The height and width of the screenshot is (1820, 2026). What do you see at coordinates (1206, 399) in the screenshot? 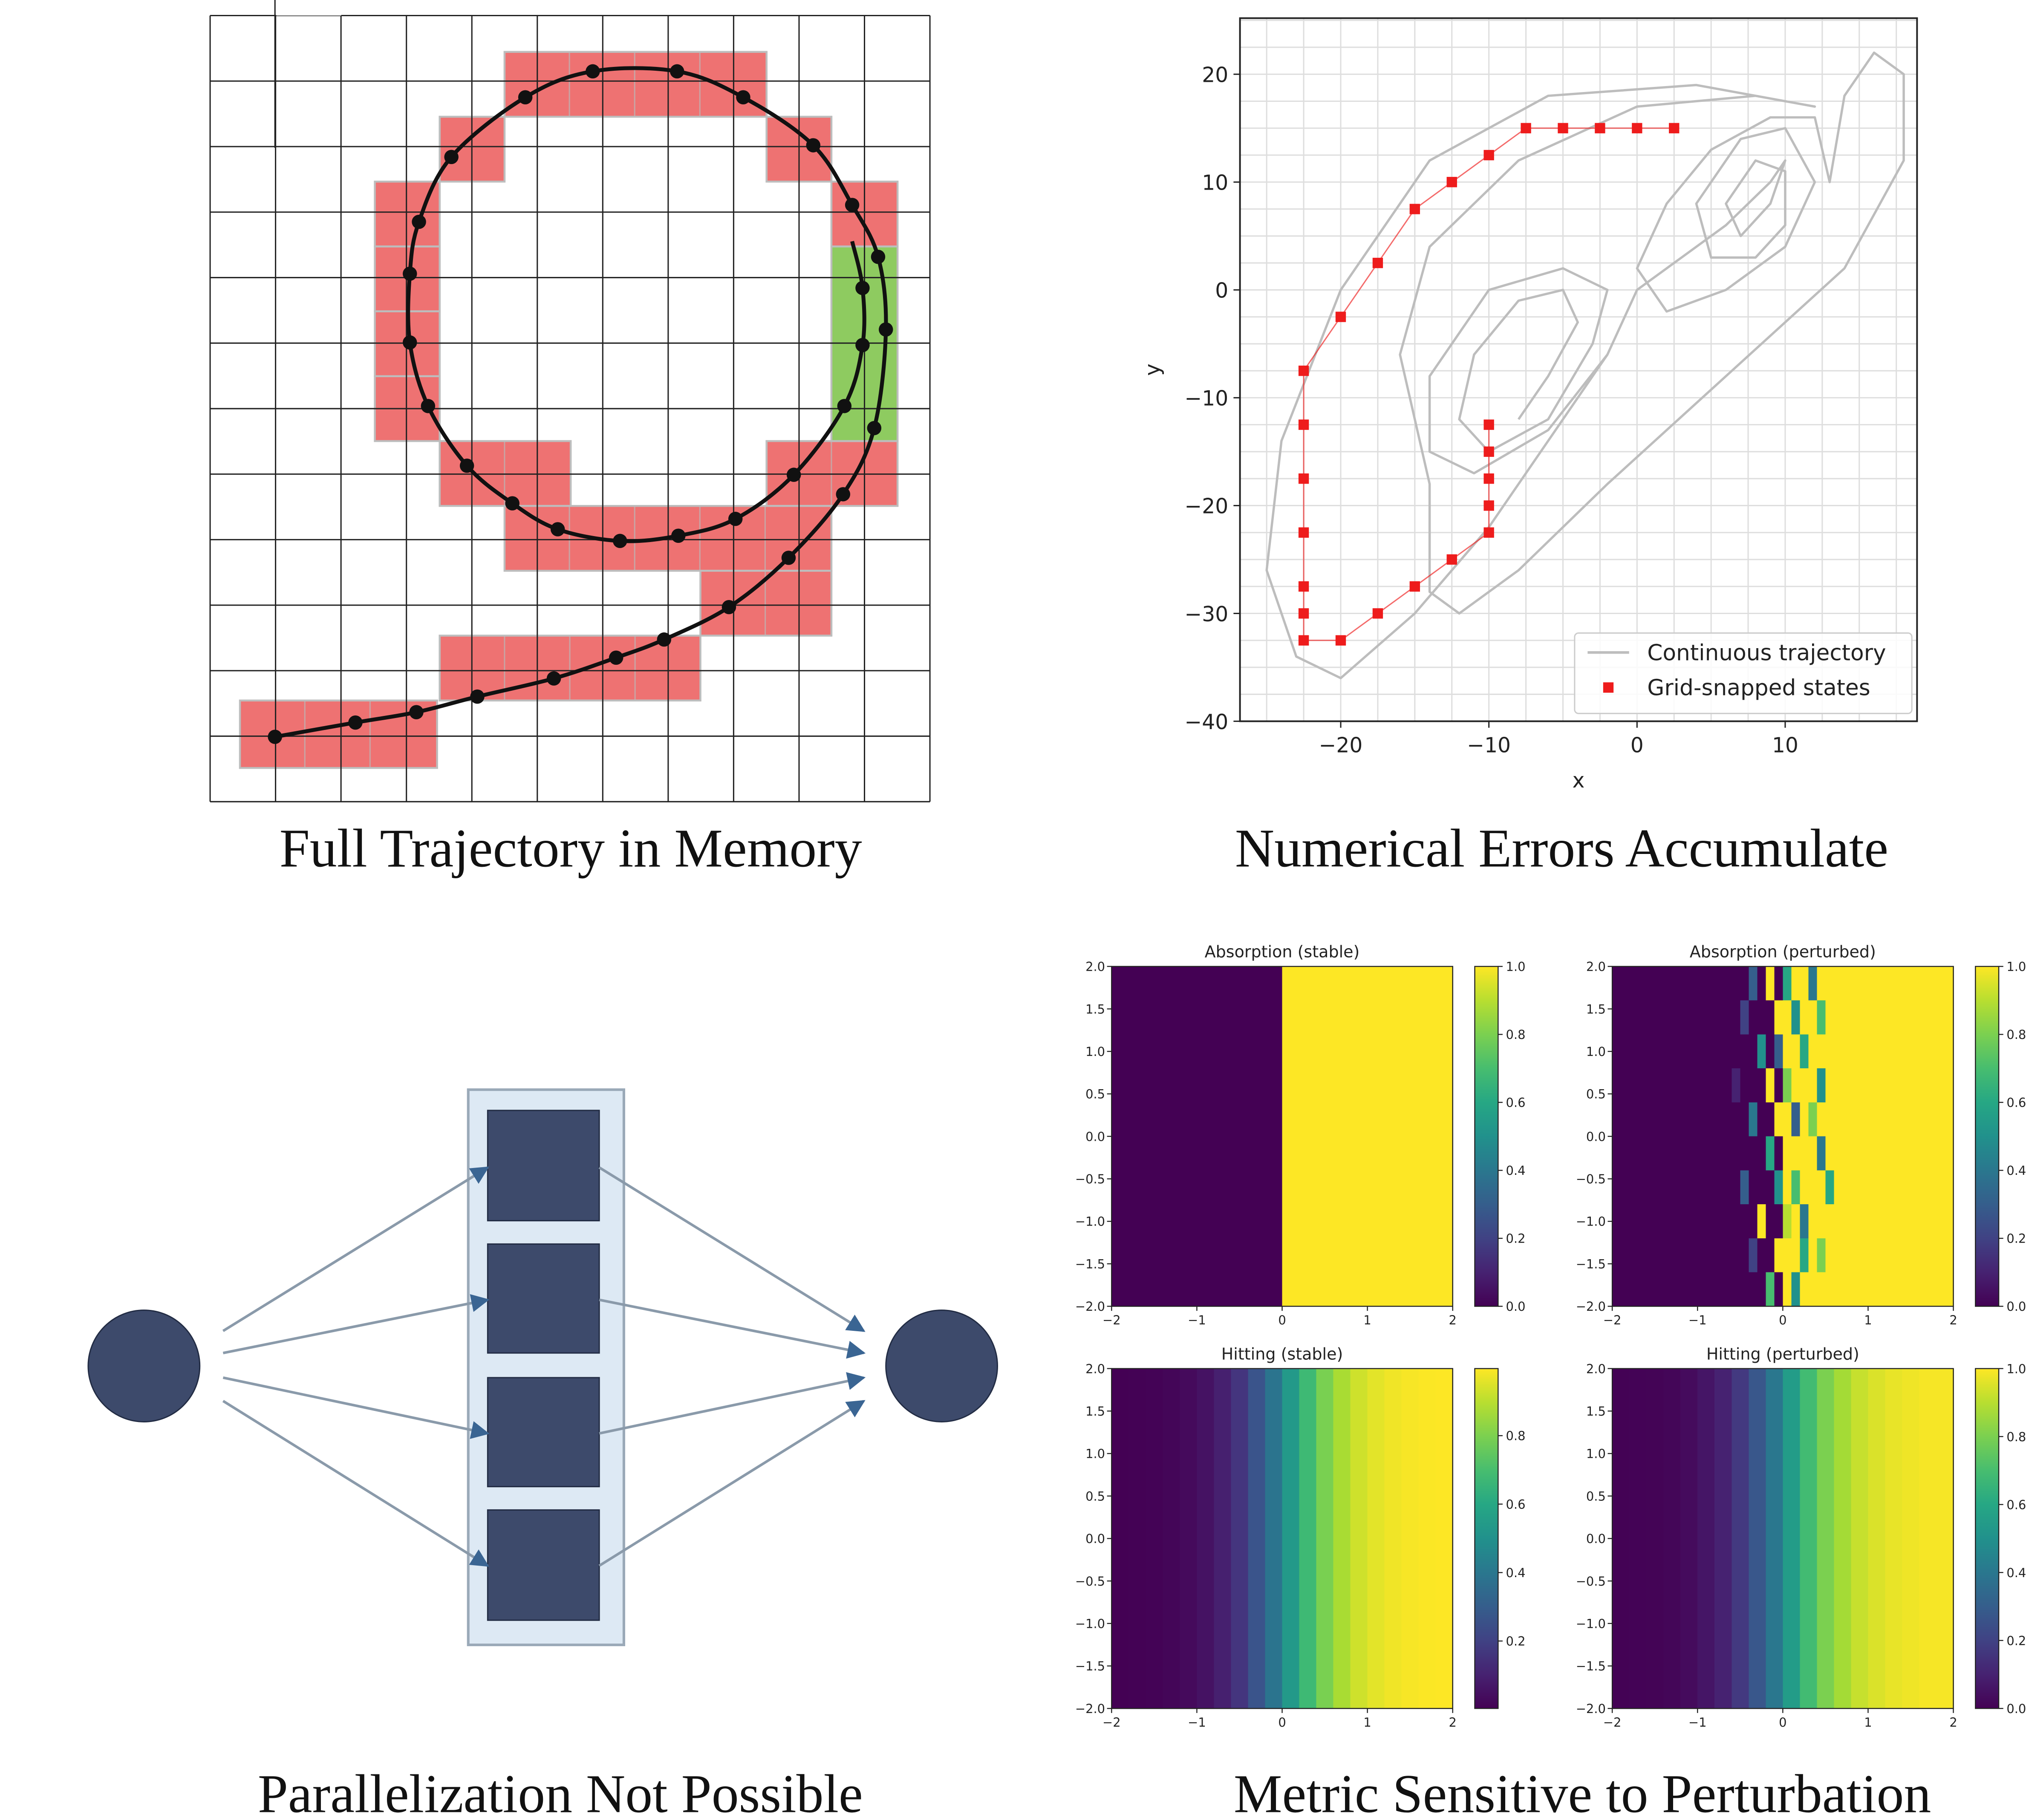
I see `y-tick-label: −10` at bounding box center [1206, 399].